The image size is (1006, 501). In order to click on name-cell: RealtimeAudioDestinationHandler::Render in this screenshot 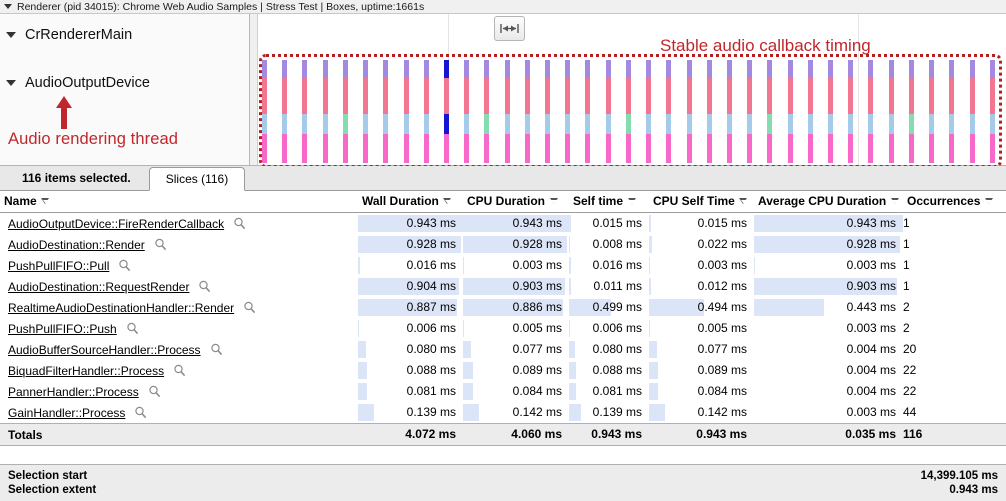, I will do `click(179, 307)`.